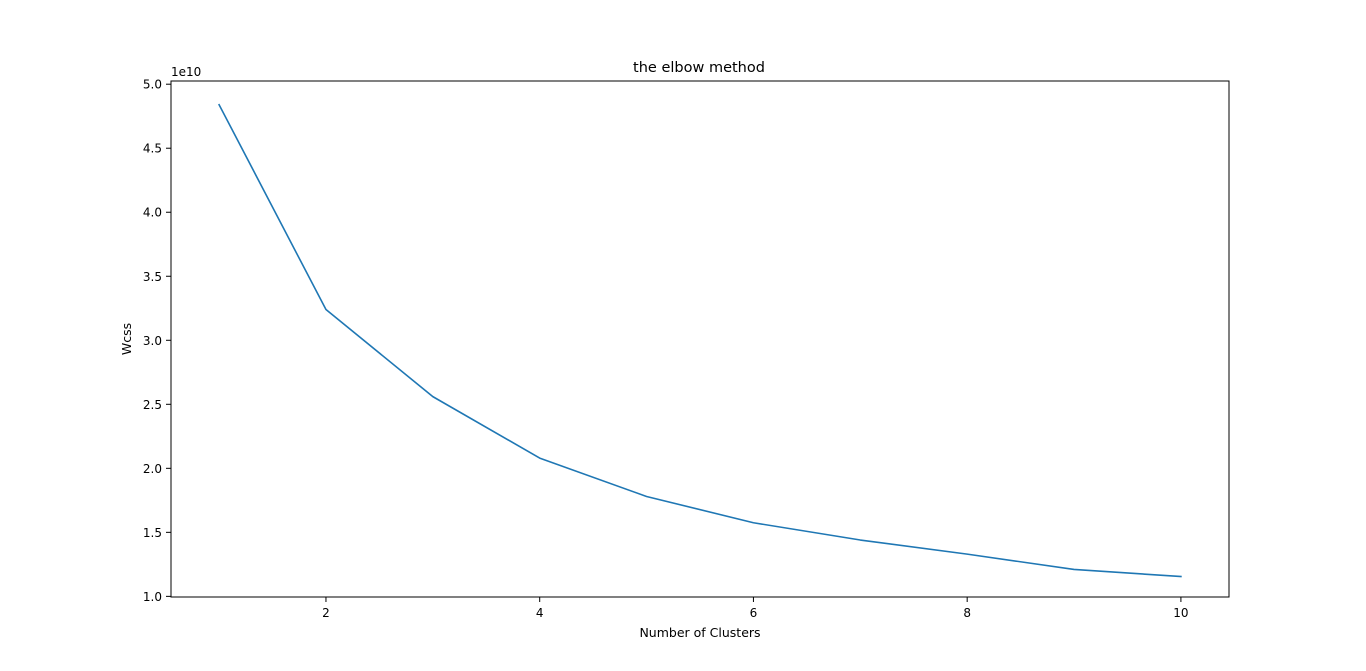 The height and width of the screenshot is (671, 1366). What do you see at coordinates (699, 68) in the screenshot?
I see `chart-title: the elbow method` at bounding box center [699, 68].